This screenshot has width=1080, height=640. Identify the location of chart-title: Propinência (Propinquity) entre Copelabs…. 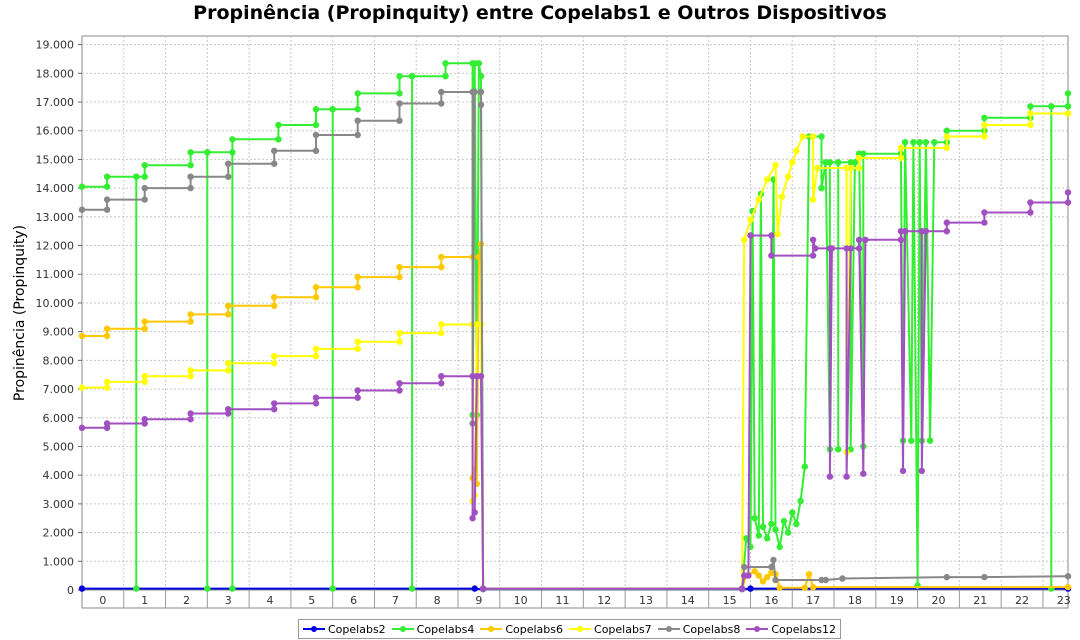
(540, 13).